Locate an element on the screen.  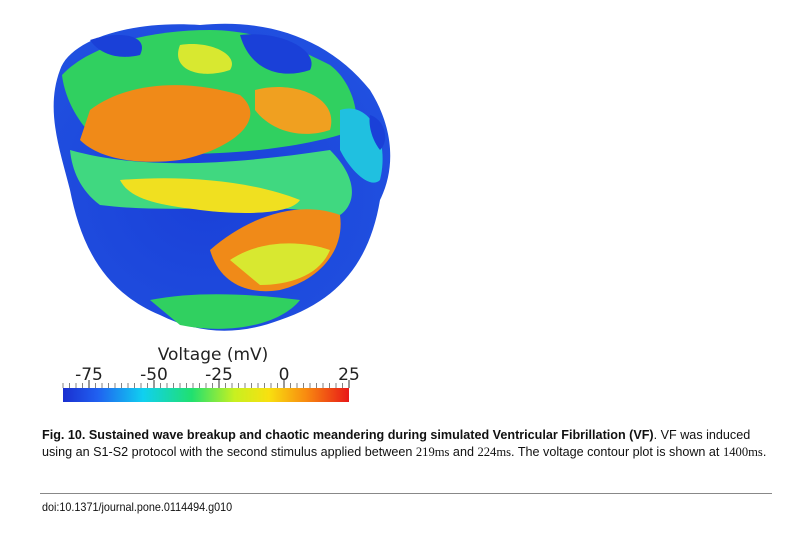
colorbar-title: Voltage (mV) is located at coordinates (213, 355).